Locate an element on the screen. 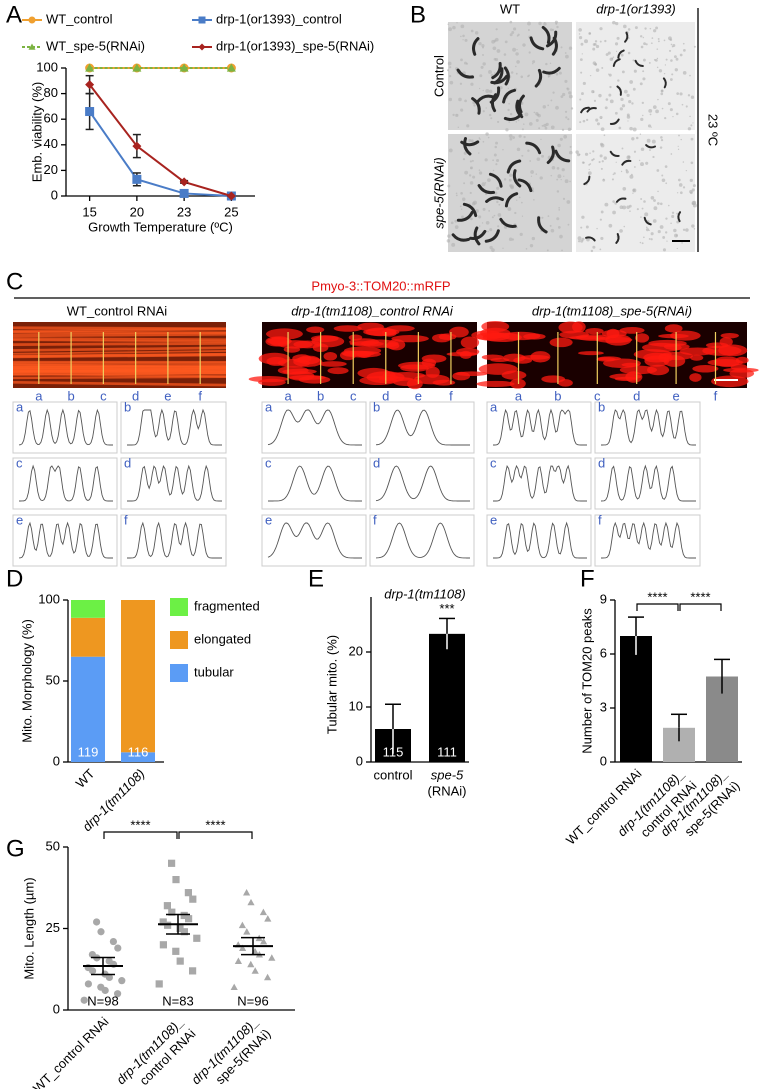 The image size is (762, 1089). y-tick-label: 10 is located at coordinates (356, 705).